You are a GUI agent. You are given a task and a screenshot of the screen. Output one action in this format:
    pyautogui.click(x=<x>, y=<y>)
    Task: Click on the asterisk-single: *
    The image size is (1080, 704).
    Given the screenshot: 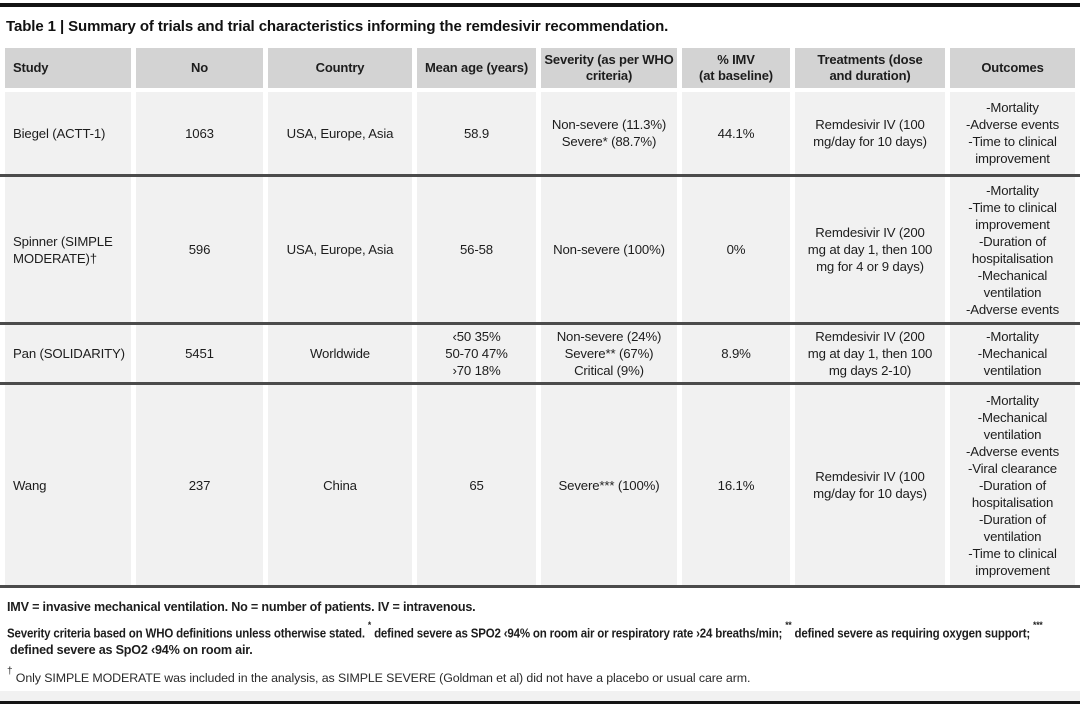 What is the action you would take?
    pyautogui.click(x=369, y=625)
    